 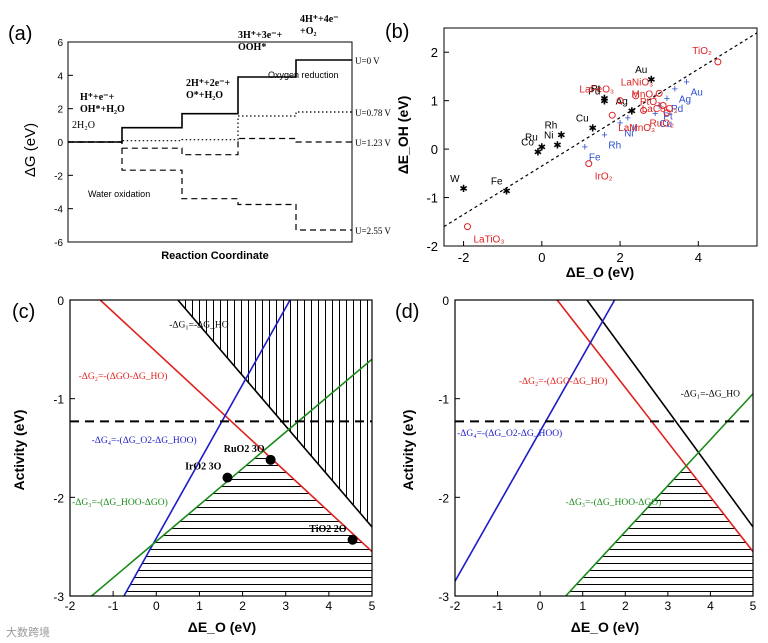 What do you see at coordinates (285, 606) in the screenshot?
I see `x-tick-label: 3` at bounding box center [285, 606].